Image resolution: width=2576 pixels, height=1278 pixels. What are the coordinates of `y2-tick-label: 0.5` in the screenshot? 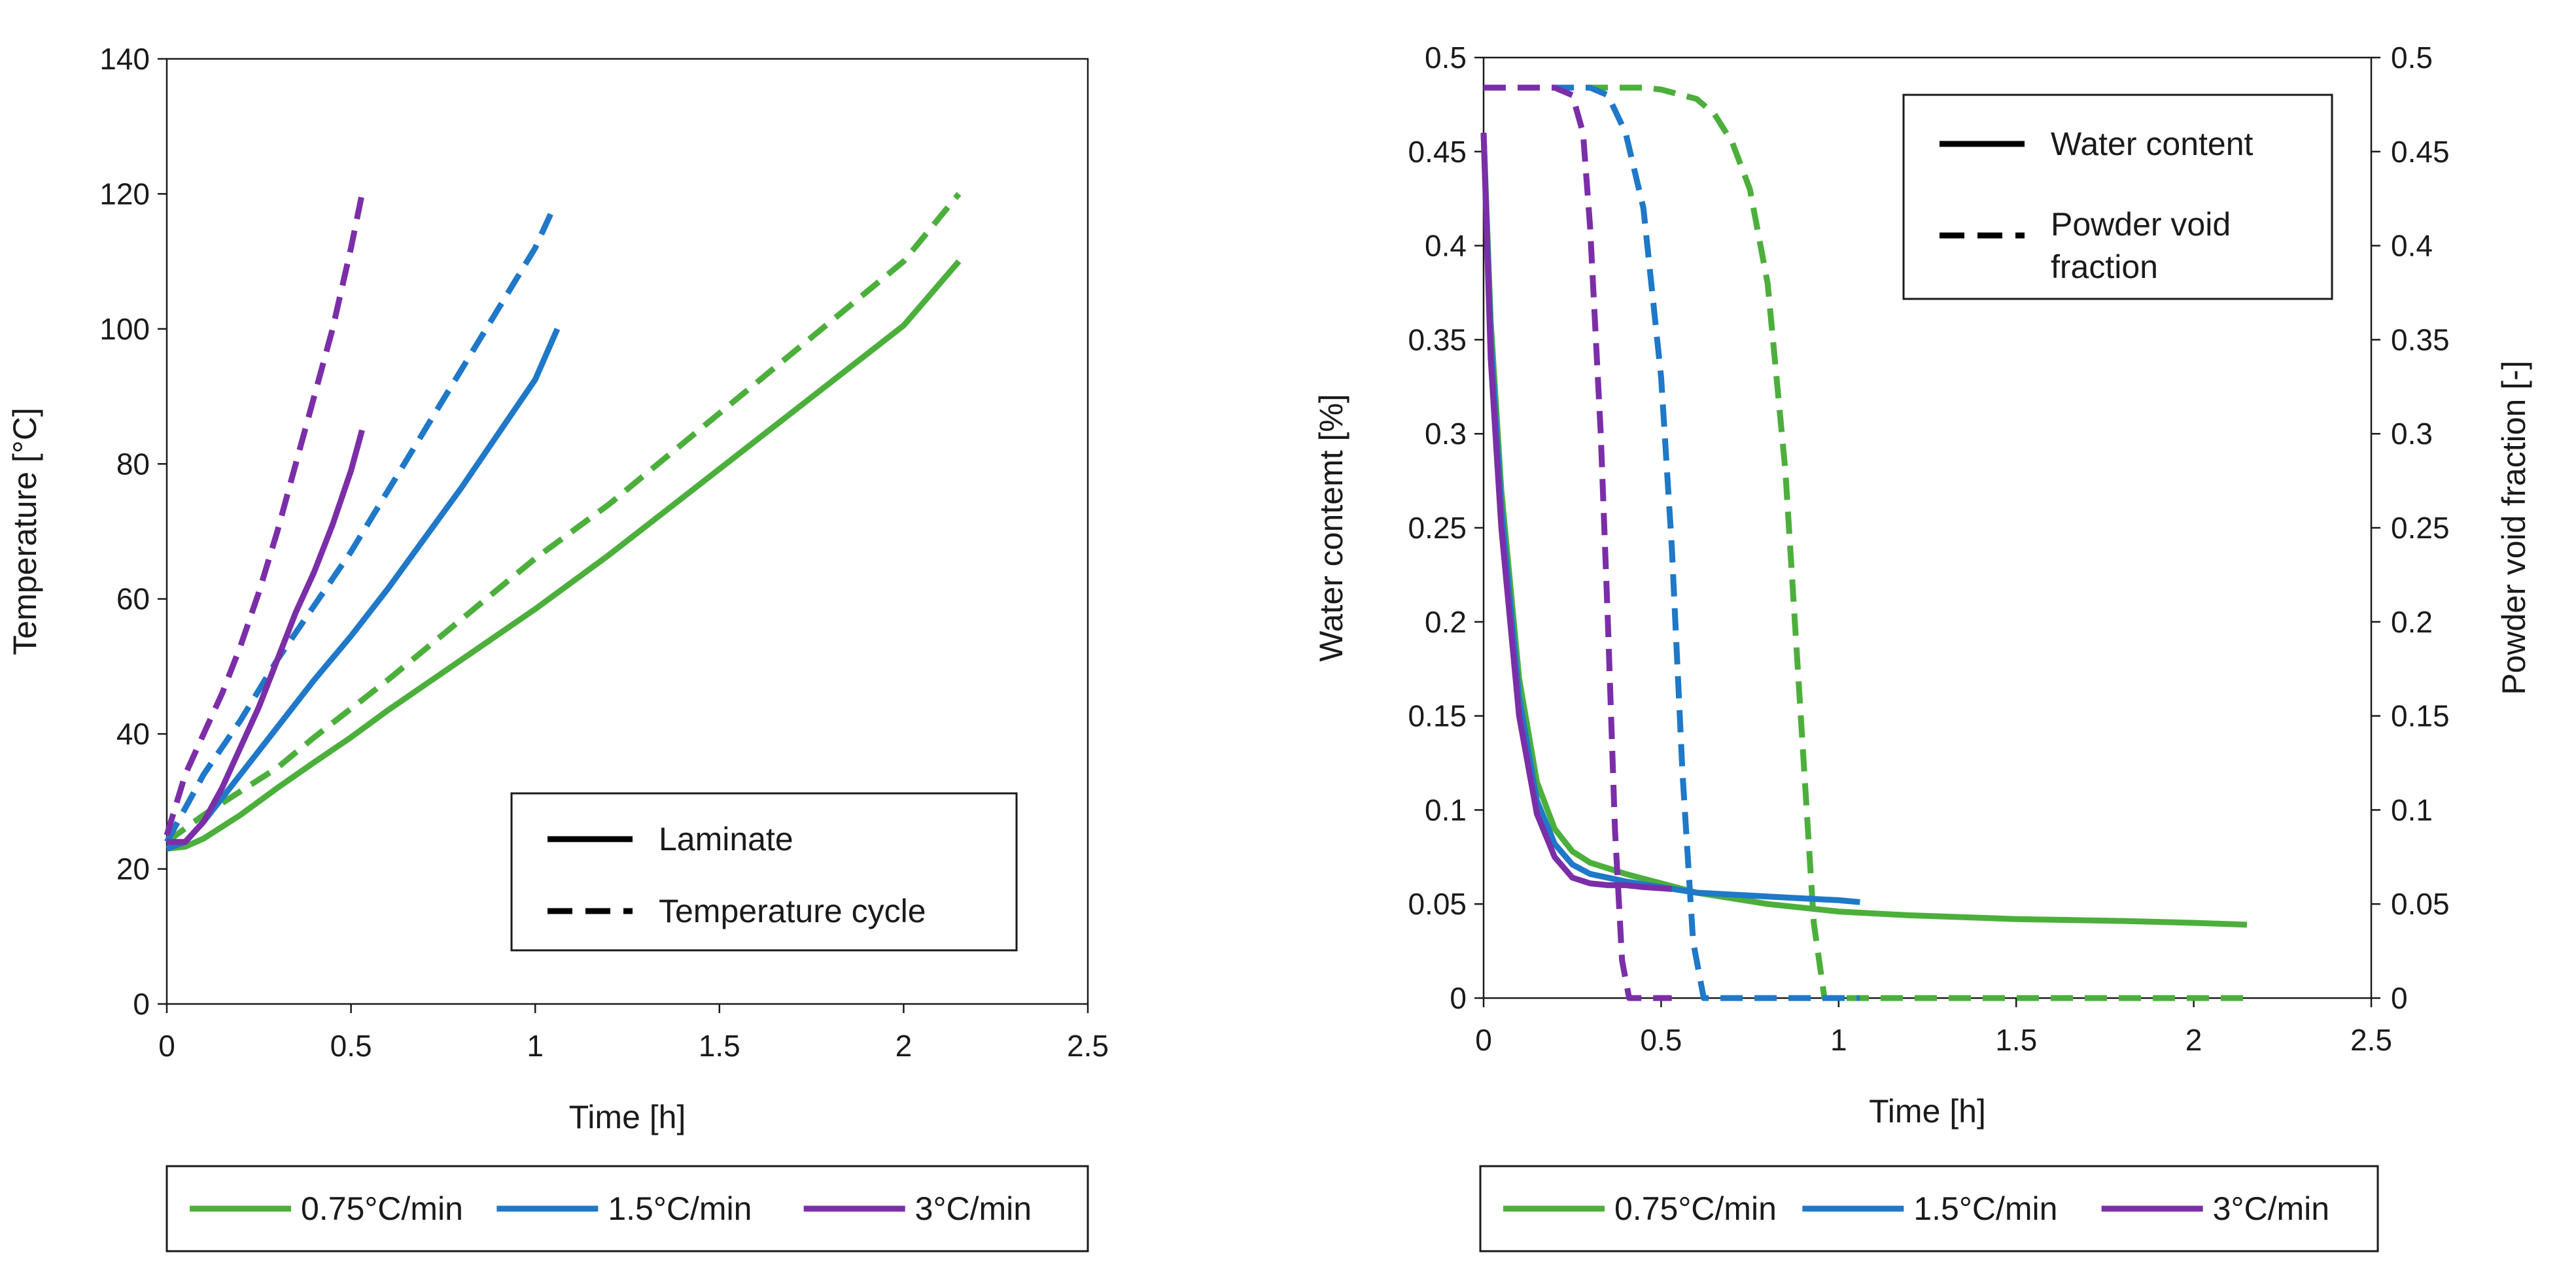 It's located at (2412, 58).